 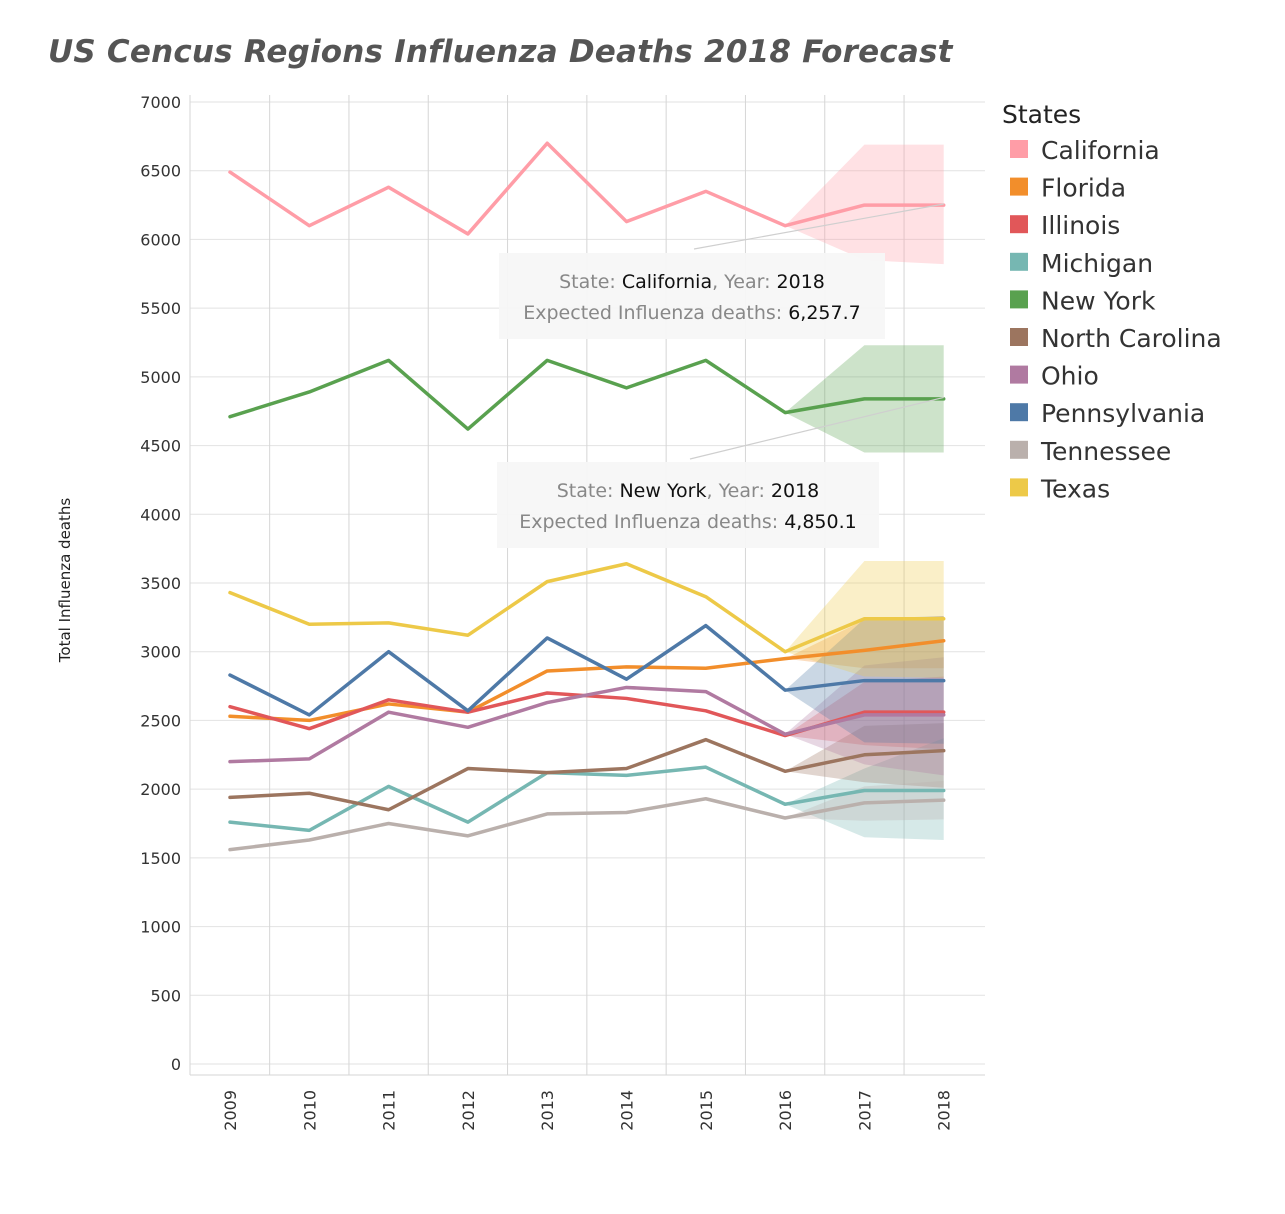 What do you see at coordinates (706, 1110) in the screenshot?
I see `x-tick-label-2015: 2015` at bounding box center [706, 1110].